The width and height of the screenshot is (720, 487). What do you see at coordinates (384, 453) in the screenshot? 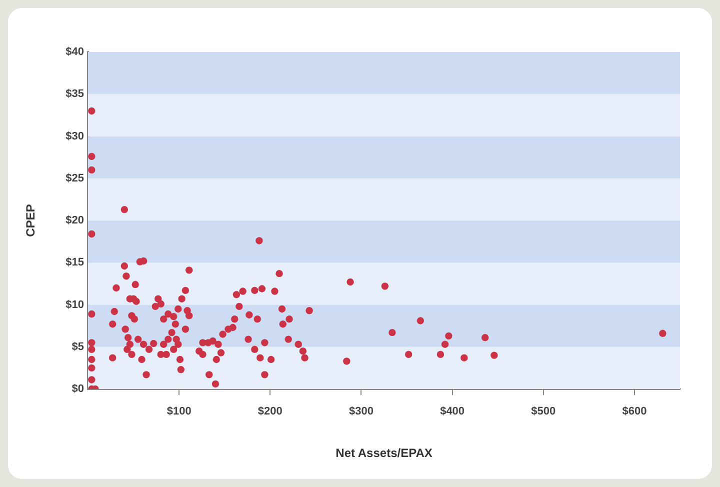
I see `x-axis-title: Net Assets/EPAX` at bounding box center [384, 453].